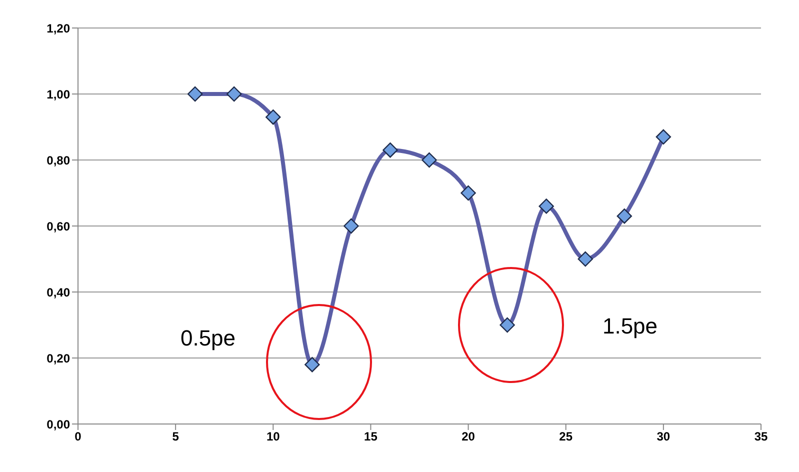 The height and width of the screenshot is (472, 799). I want to click on annotation: 0.5pe, so click(208, 338).